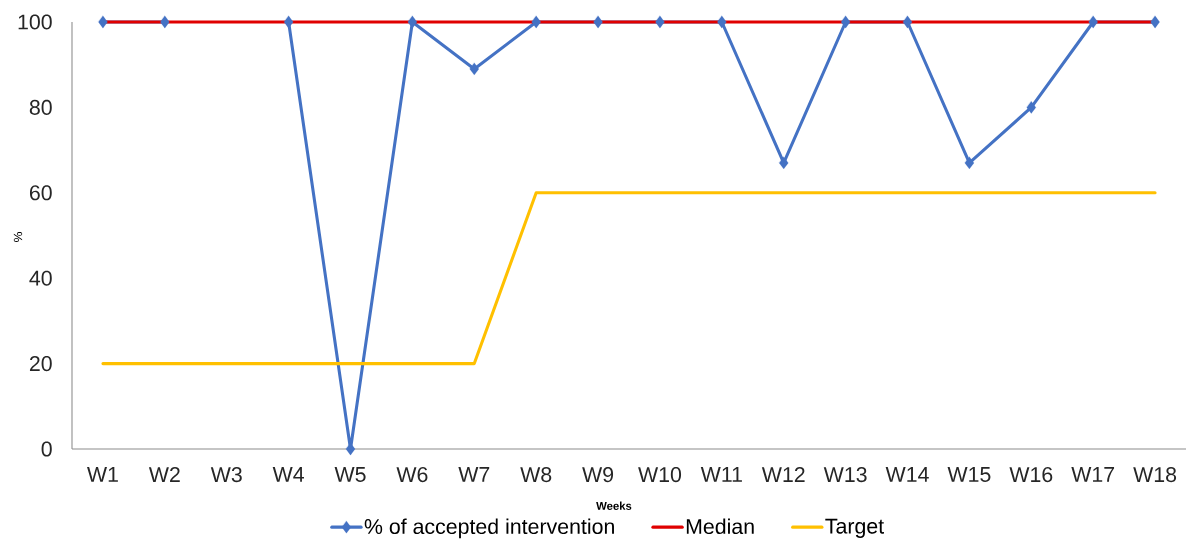 The height and width of the screenshot is (539, 1188). I want to click on x-tick-label: W3, so click(226, 475).